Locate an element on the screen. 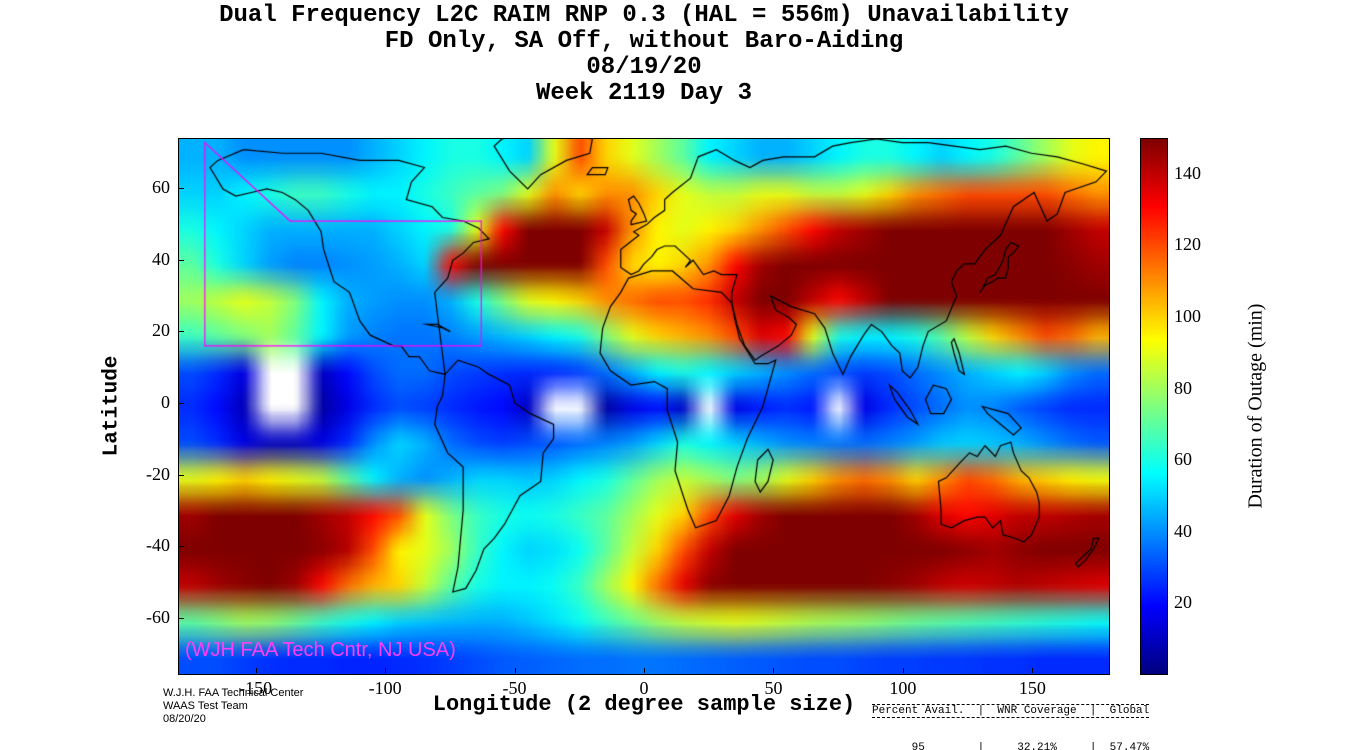  x-tick-label: 150 is located at coordinates (1032, 688).